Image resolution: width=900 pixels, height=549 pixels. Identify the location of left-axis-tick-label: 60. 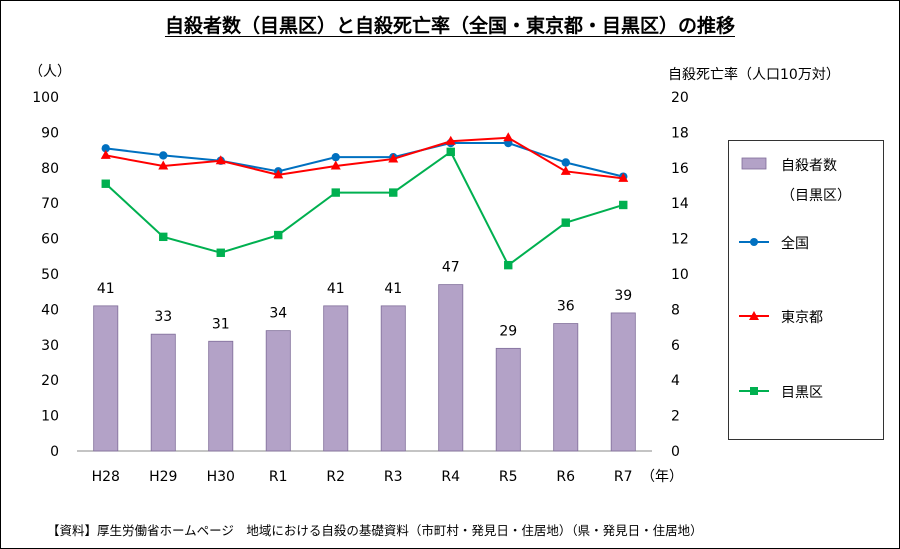
(50, 240).